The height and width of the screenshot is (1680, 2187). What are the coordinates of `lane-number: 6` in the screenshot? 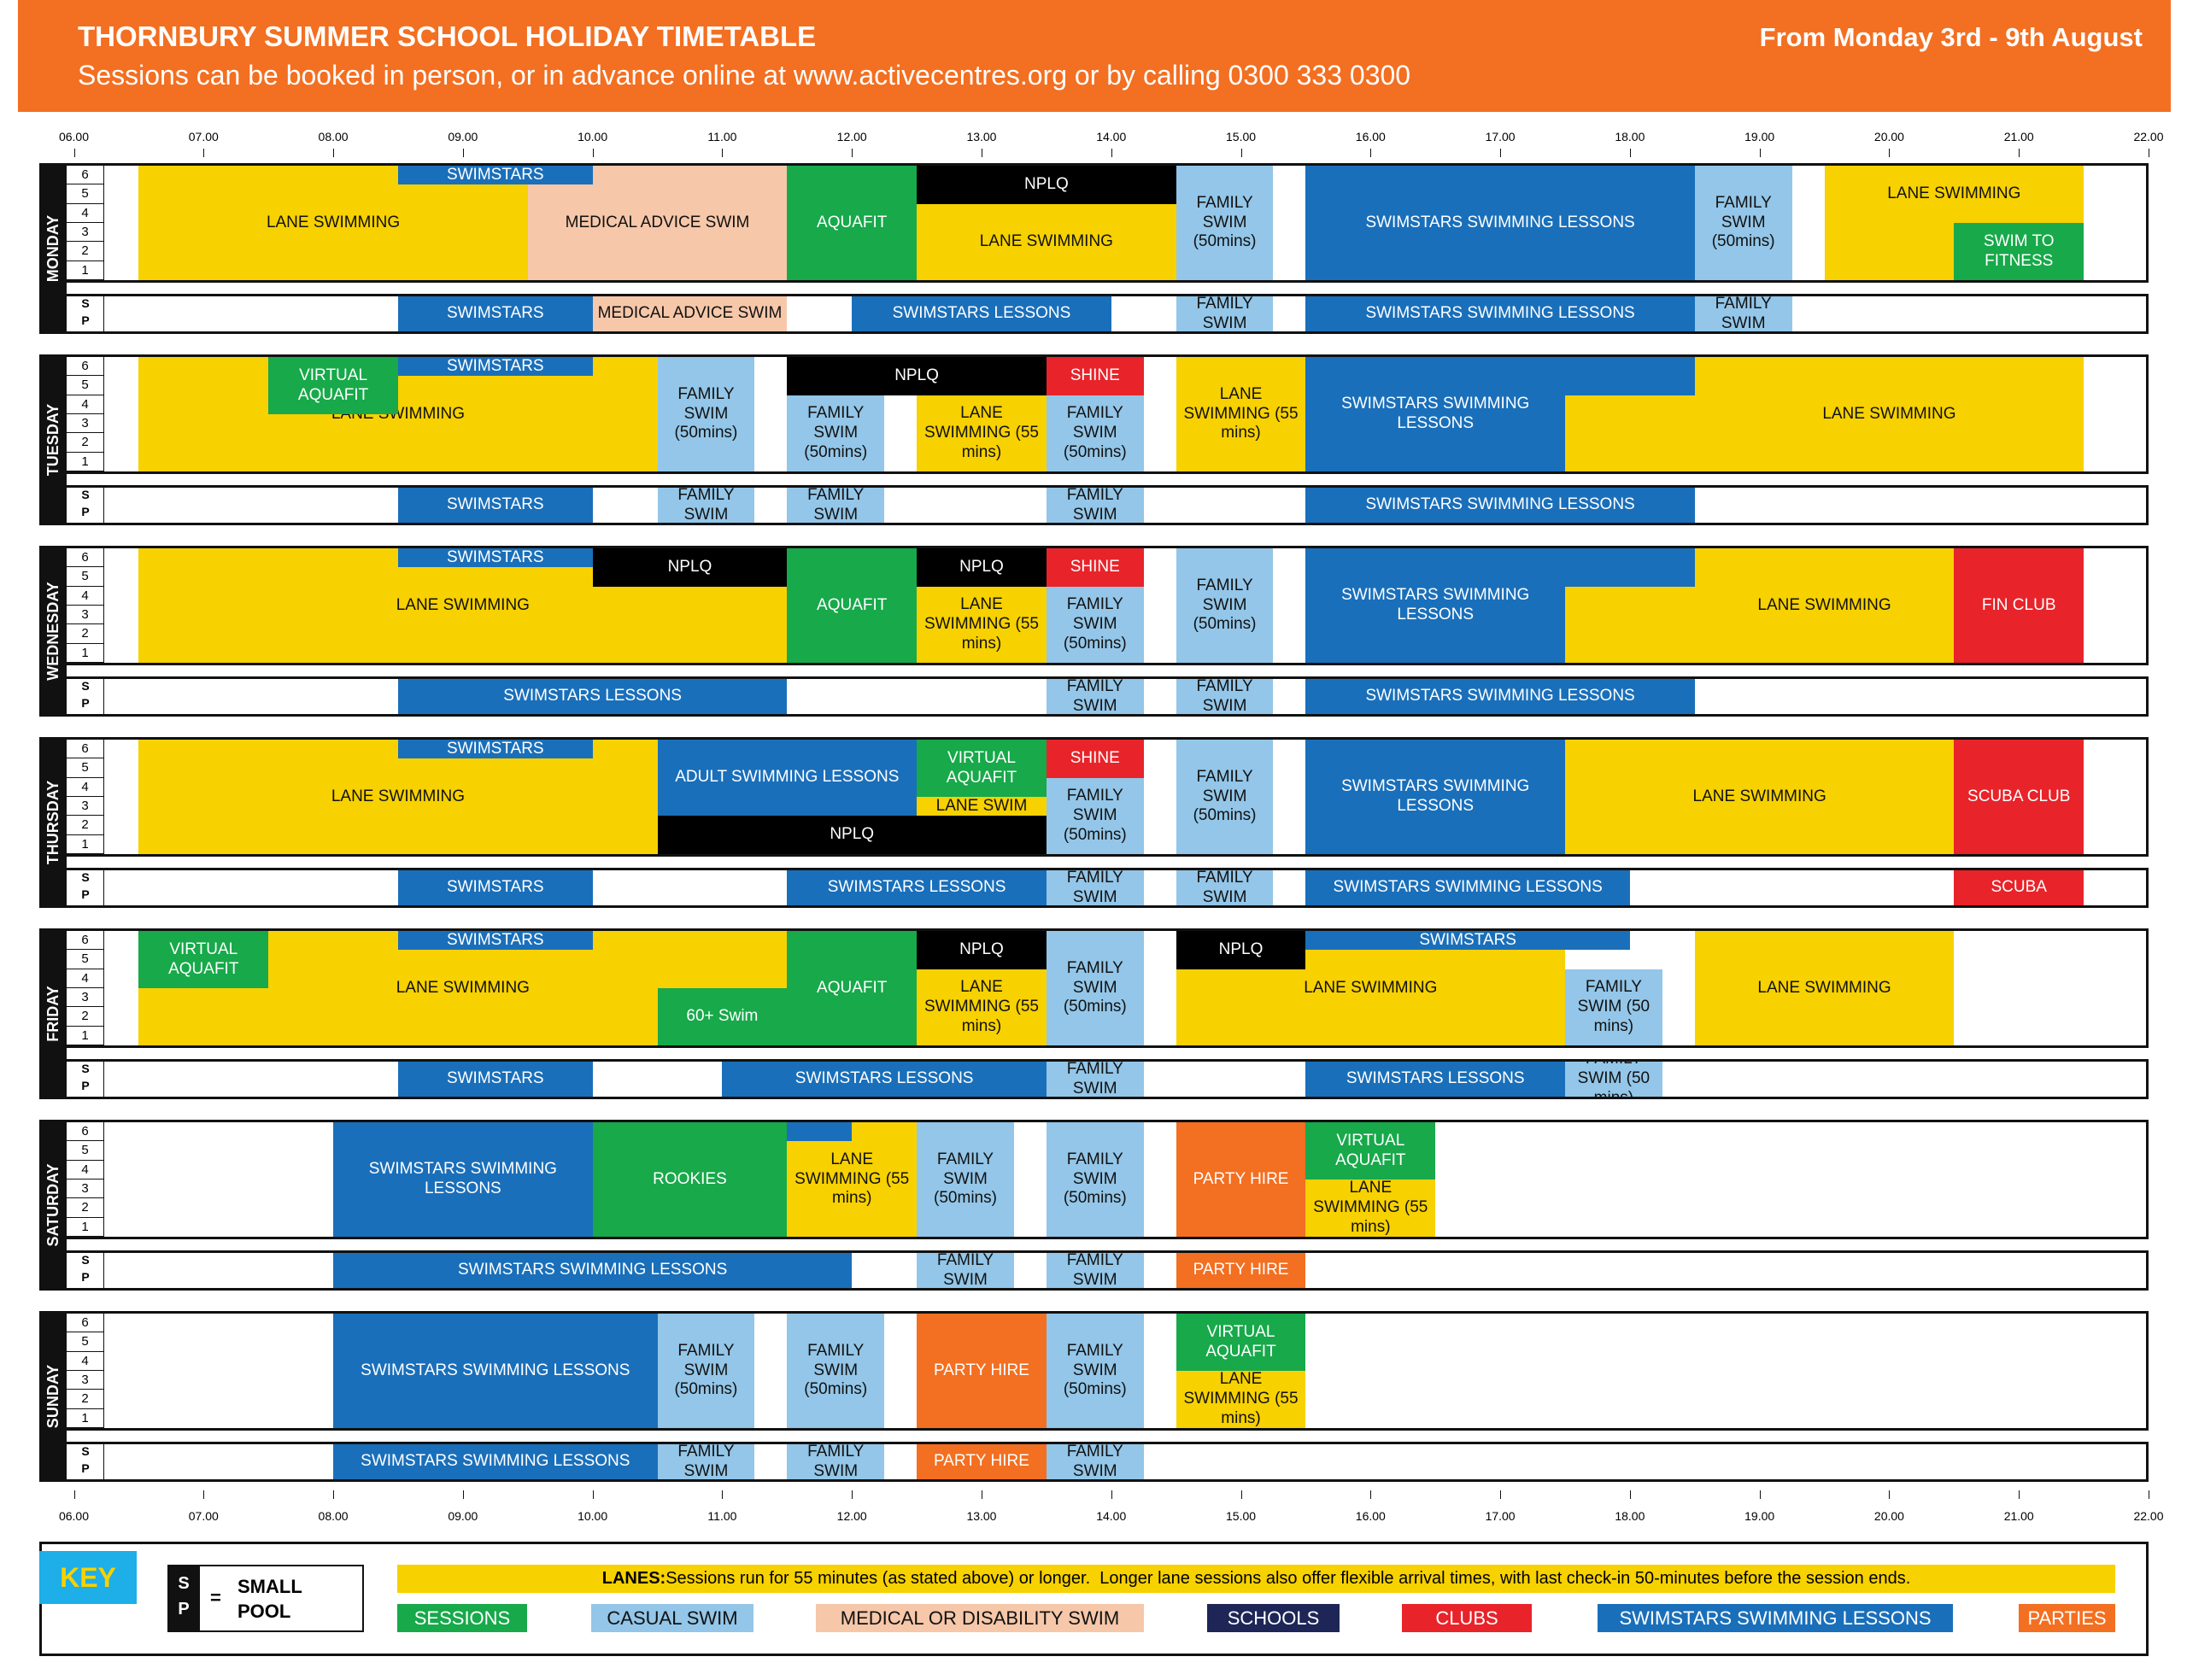 It's located at (85, 1324).